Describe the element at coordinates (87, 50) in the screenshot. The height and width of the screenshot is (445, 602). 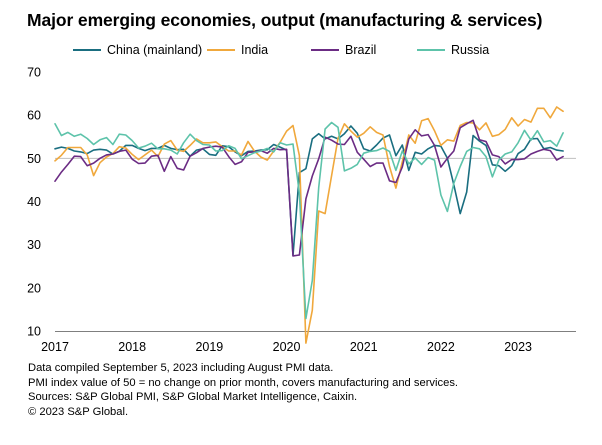
I see `legend-swatch-china` at that location.